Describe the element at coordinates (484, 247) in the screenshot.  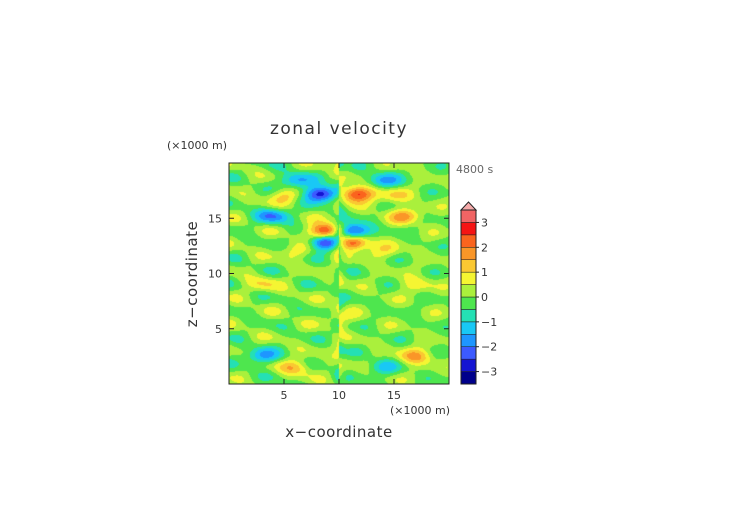
I see `colorbar-tick-label-1: 2` at that location.